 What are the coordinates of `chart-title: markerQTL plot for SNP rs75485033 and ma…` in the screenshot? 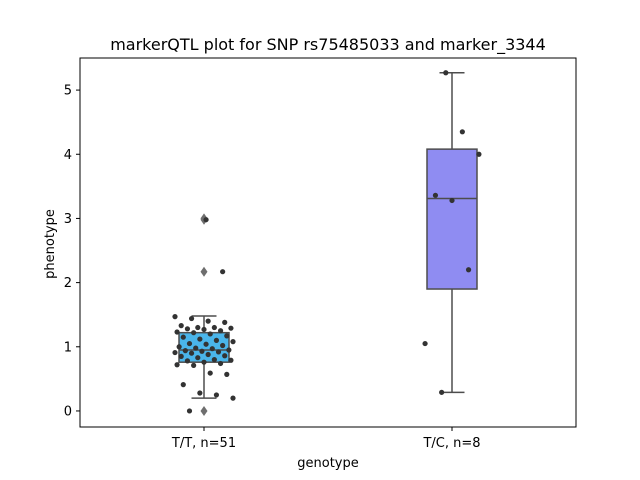 It's located at (328, 45).